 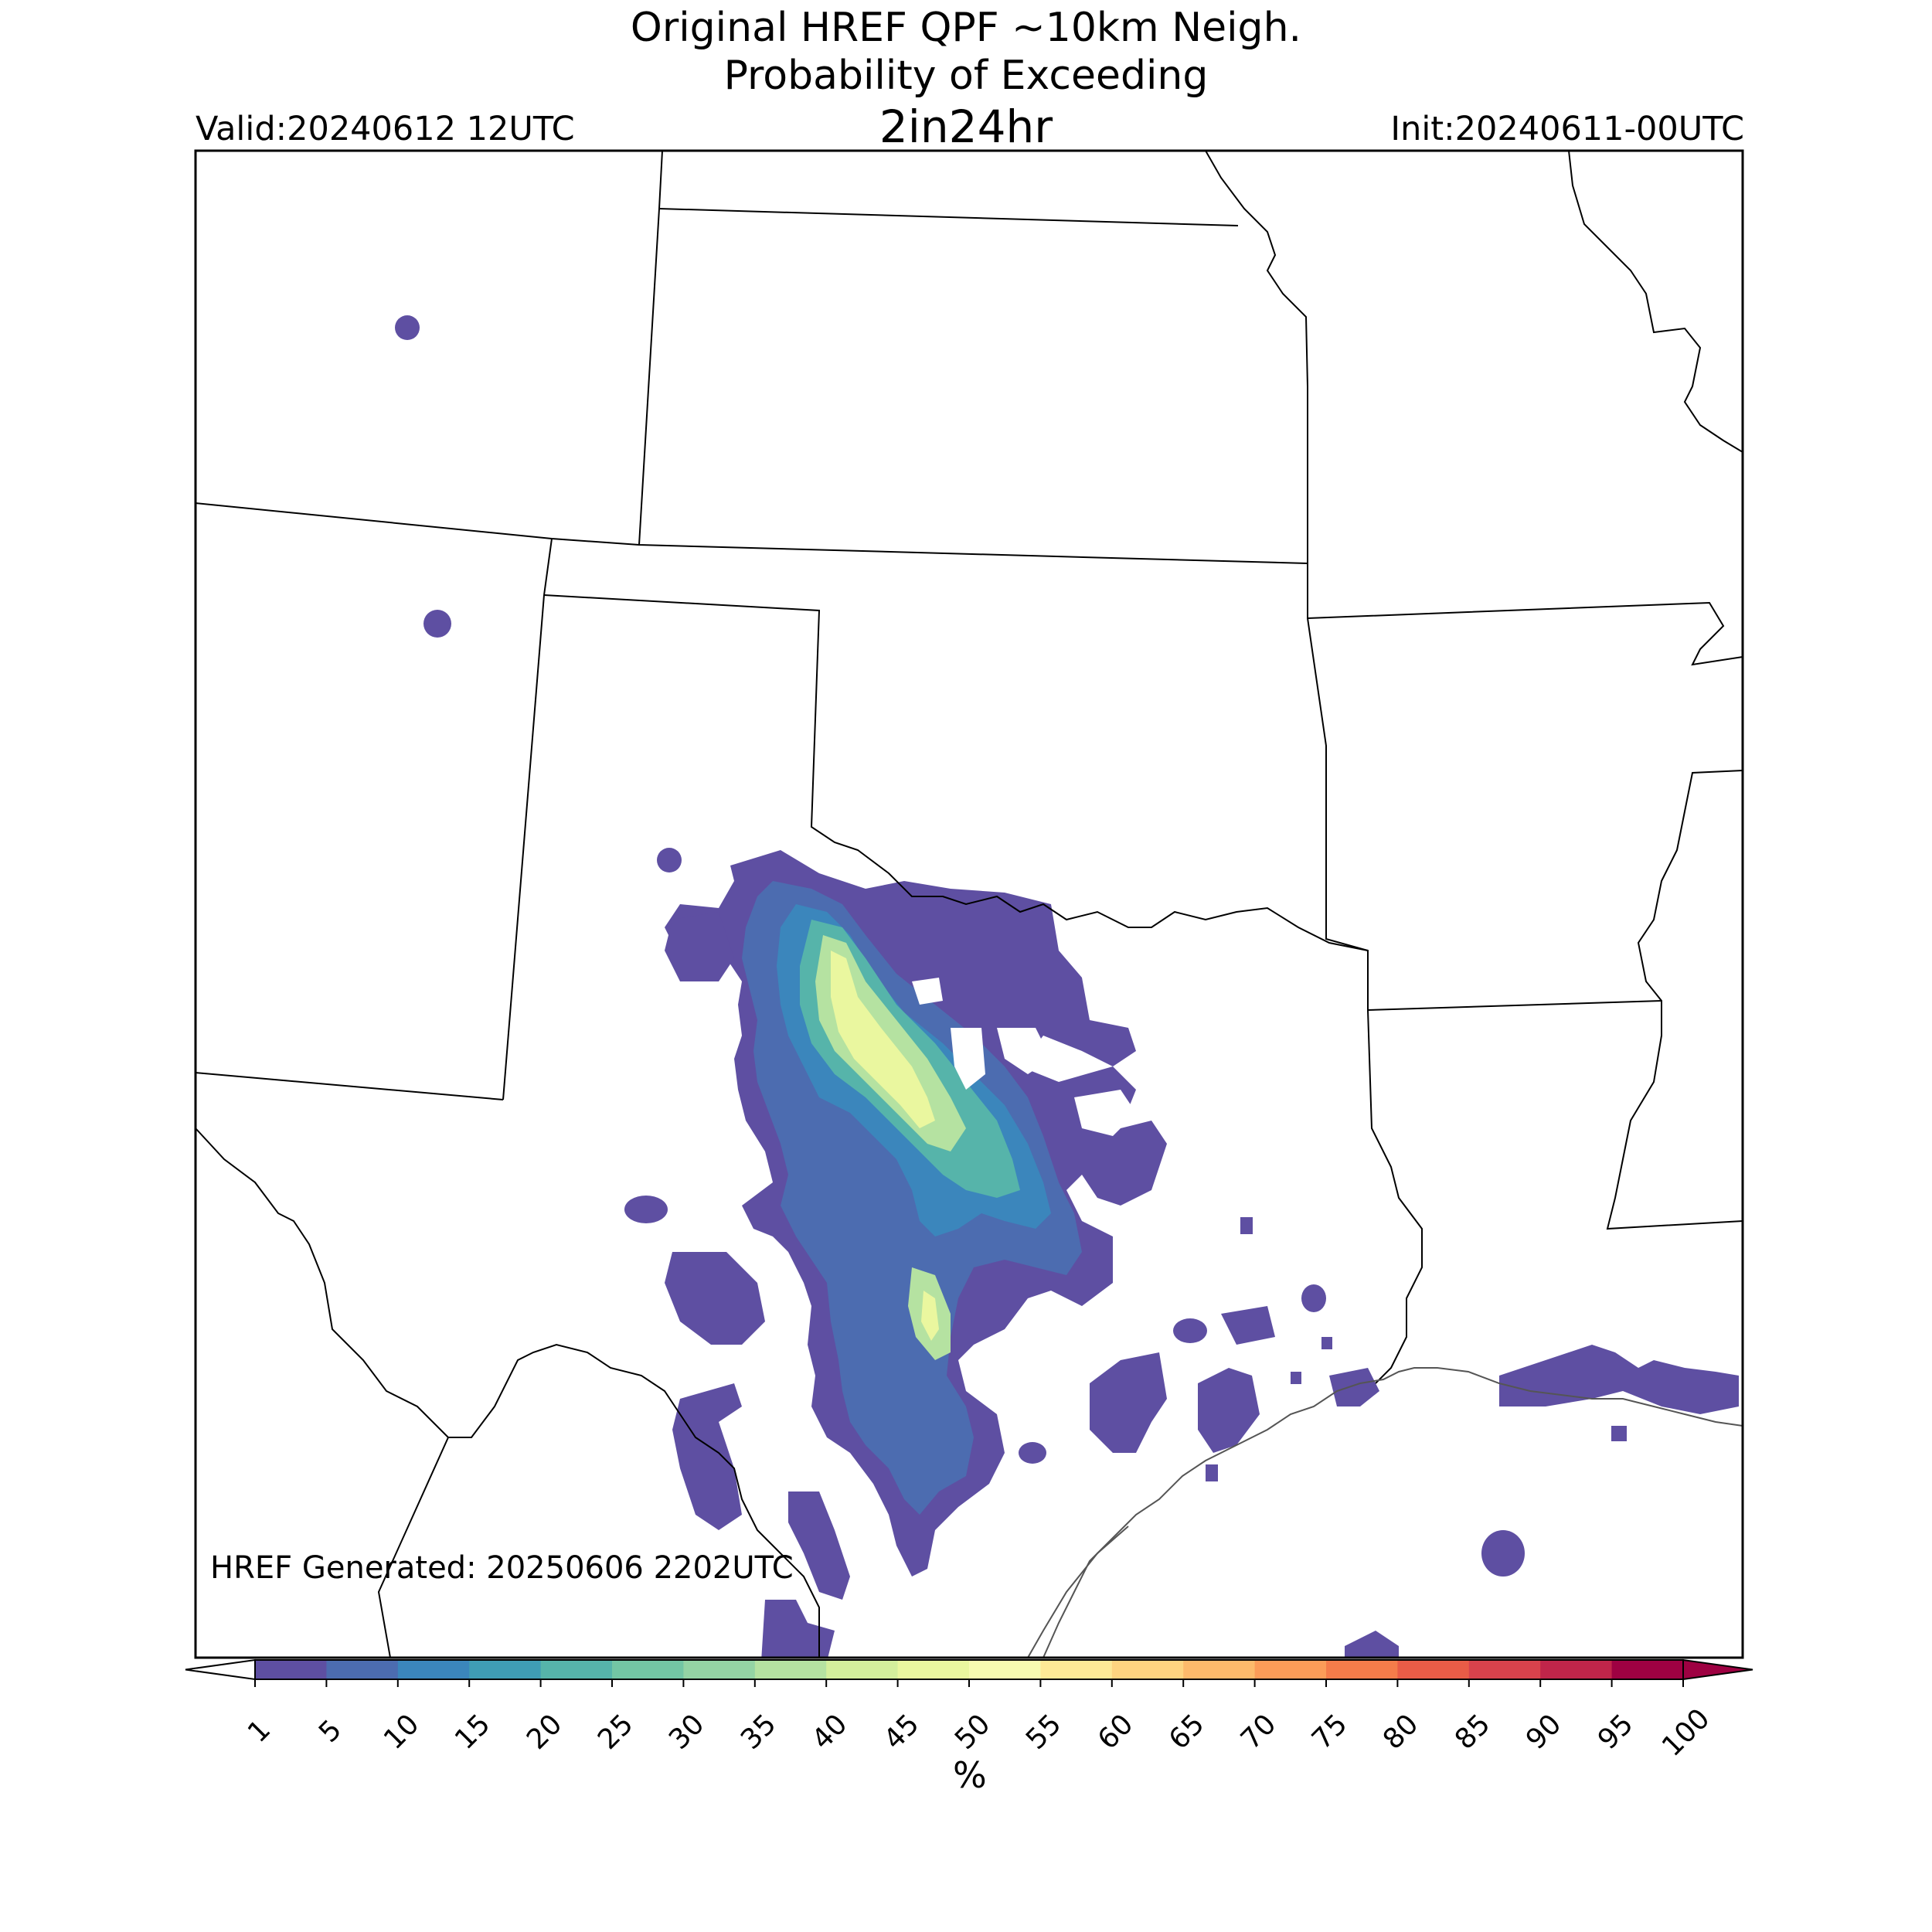 I want to click on generated-label: HREF Generated: 20250606 2202UTC, so click(x=502, y=1568).